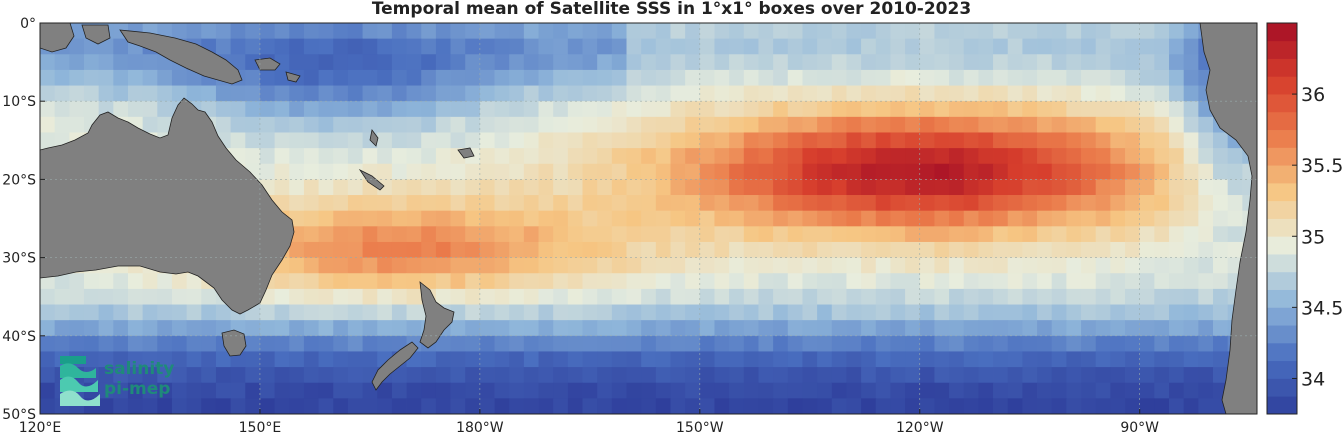 This screenshot has width=1343, height=438. What do you see at coordinates (374, 138) in the screenshot?
I see `land-vanuatu` at bounding box center [374, 138].